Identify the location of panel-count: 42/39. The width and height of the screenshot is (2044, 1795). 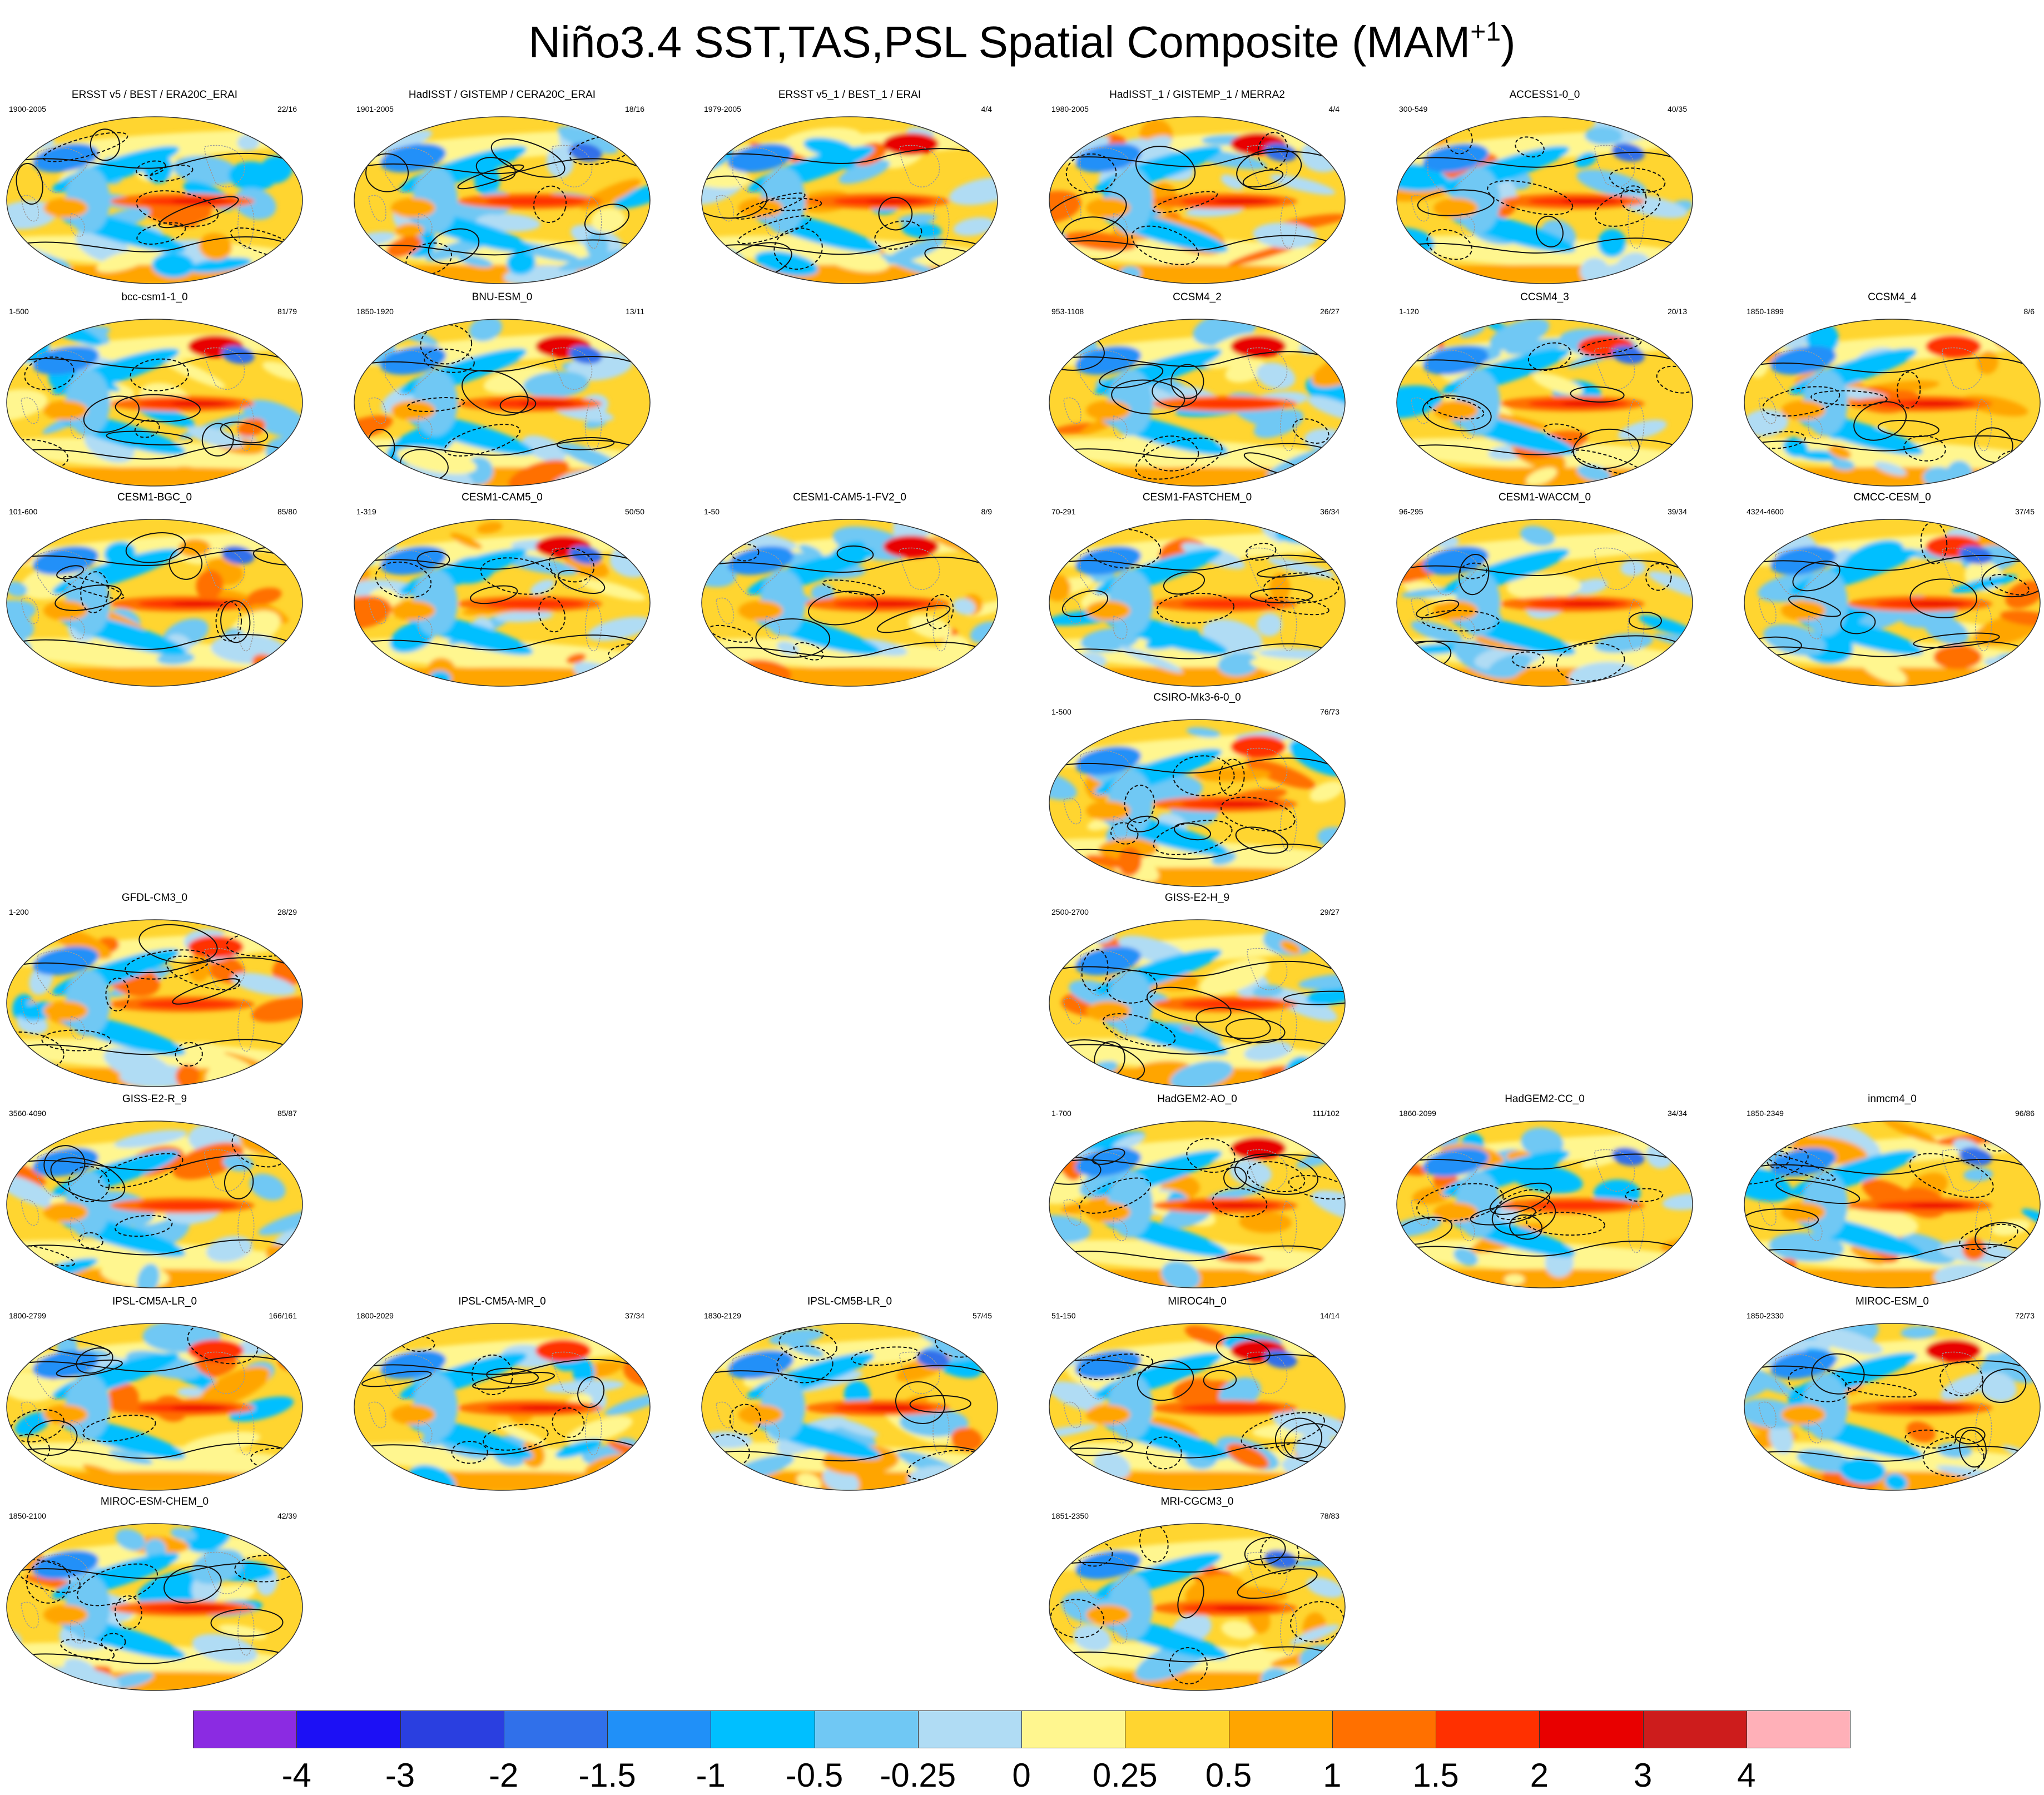
(287, 1515).